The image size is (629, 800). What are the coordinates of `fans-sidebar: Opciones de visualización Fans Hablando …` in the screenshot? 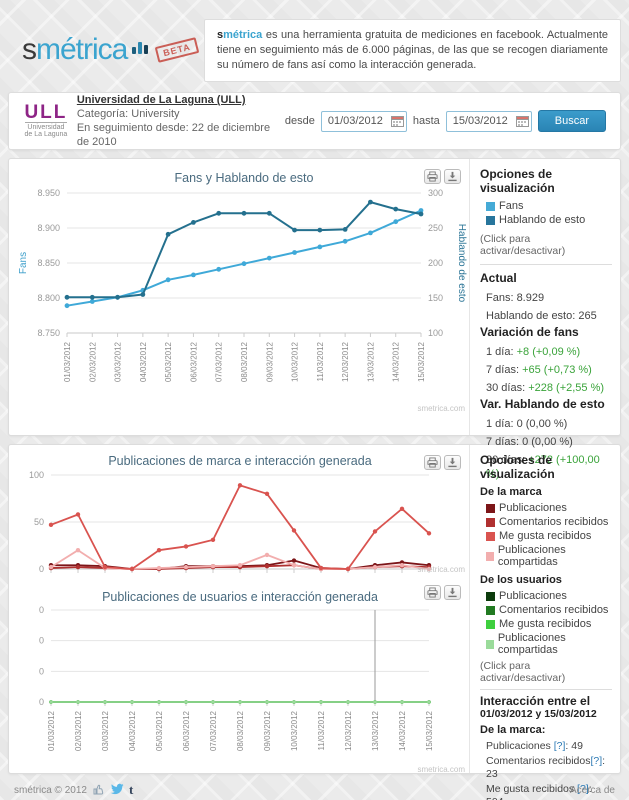 It's located at (544, 319).